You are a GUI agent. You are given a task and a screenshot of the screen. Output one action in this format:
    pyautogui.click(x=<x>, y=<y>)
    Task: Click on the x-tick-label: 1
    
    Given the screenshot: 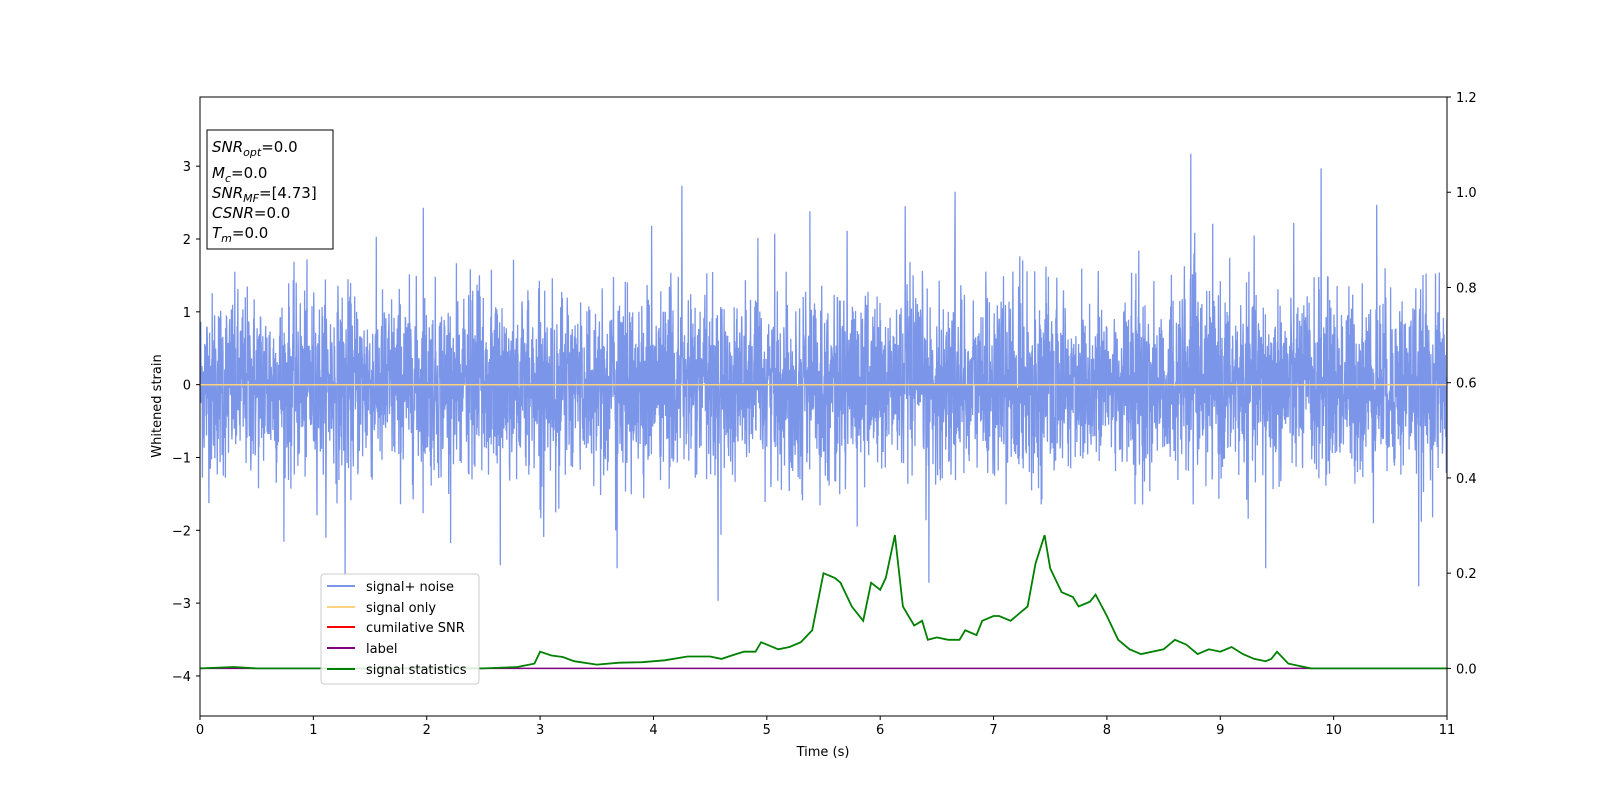 What is the action you would take?
    pyautogui.click(x=313, y=730)
    